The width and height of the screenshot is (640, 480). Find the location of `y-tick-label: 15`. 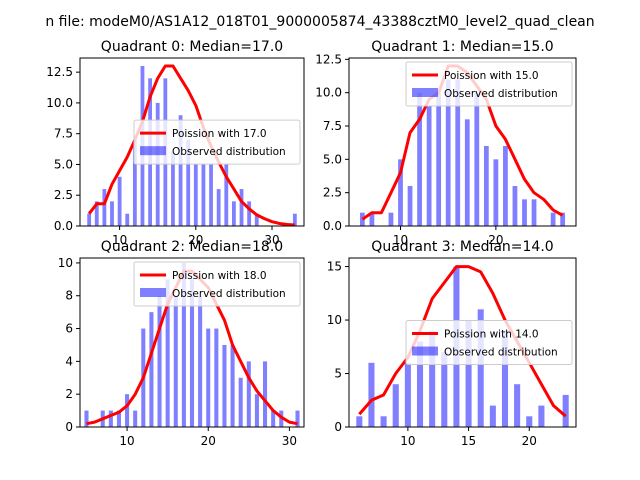

y-tick-label: 15 is located at coordinates (334, 267).